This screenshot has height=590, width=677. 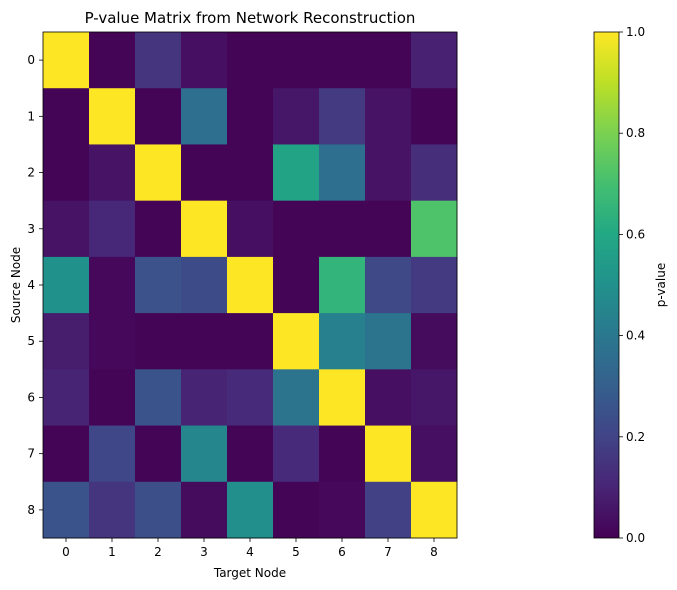 I want to click on x-tick-label: 4, so click(x=250, y=552).